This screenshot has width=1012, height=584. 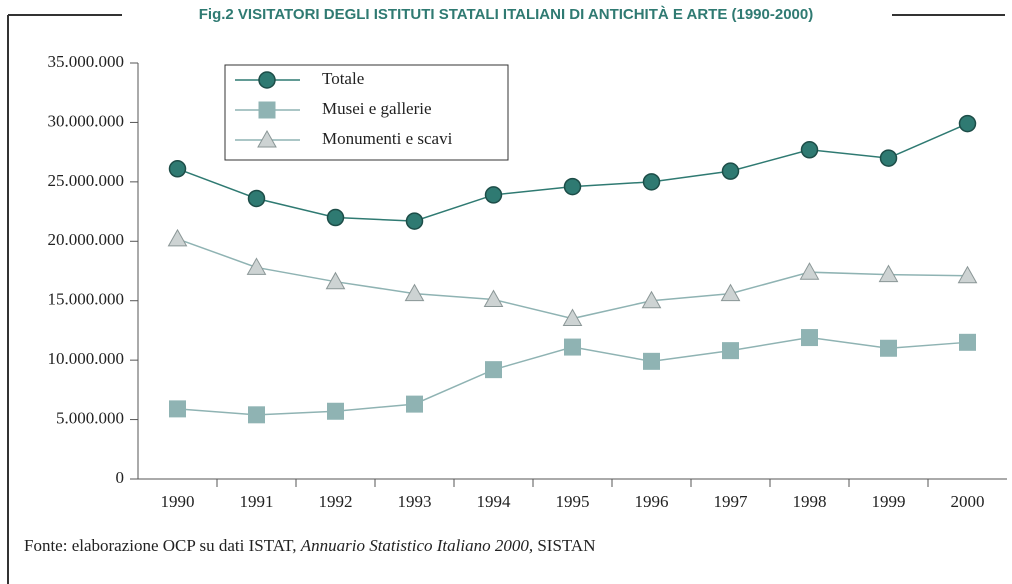 What do you see at coordinates (416, 545) in the screenshot?
I see `source-part: Annuario Statistico Italiano 2000,` at bounding box center [416, 545].